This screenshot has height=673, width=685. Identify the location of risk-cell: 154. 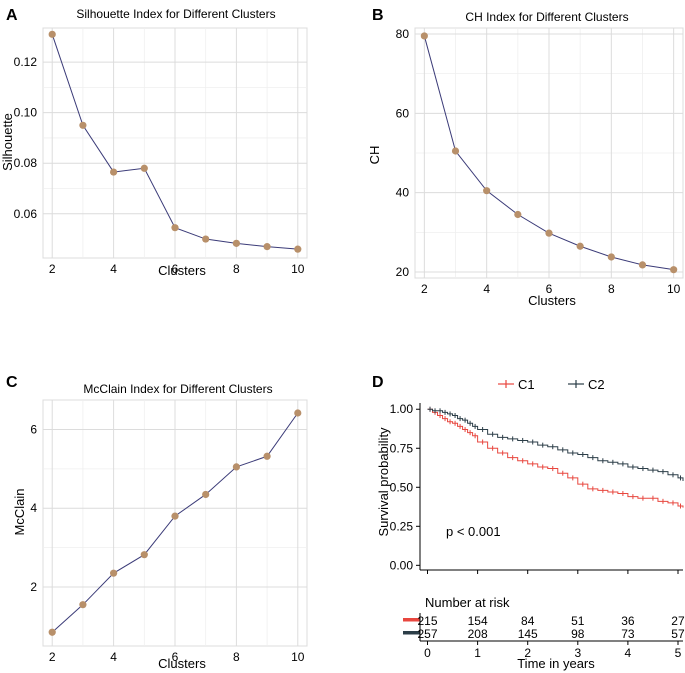
(478, 621).